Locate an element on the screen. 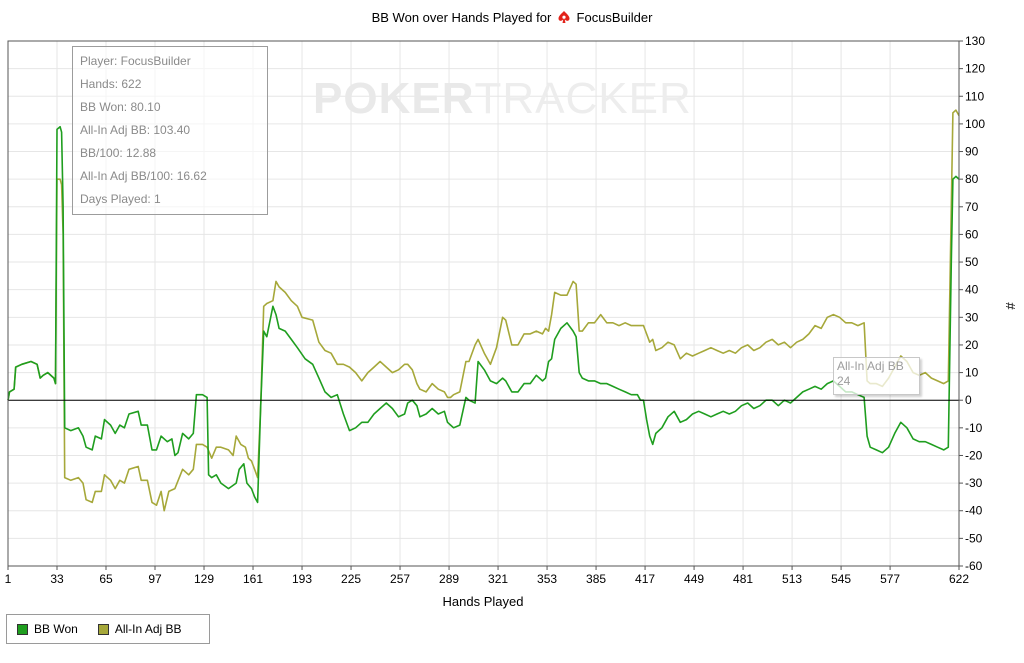 This screenshot has height=663, width=1024. x-tick-label: 289 is located at coordinates (449, 579).